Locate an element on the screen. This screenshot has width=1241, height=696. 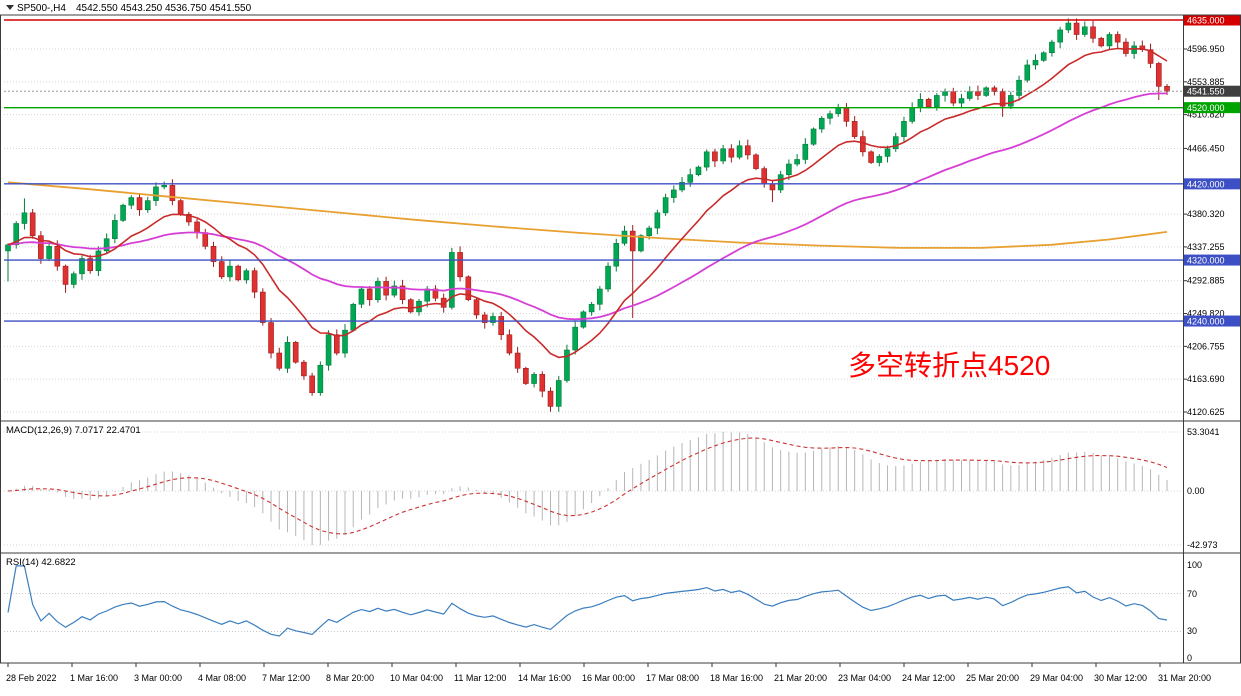
price-axis-label: 4337.255 is located at coordinates (1206, 247).